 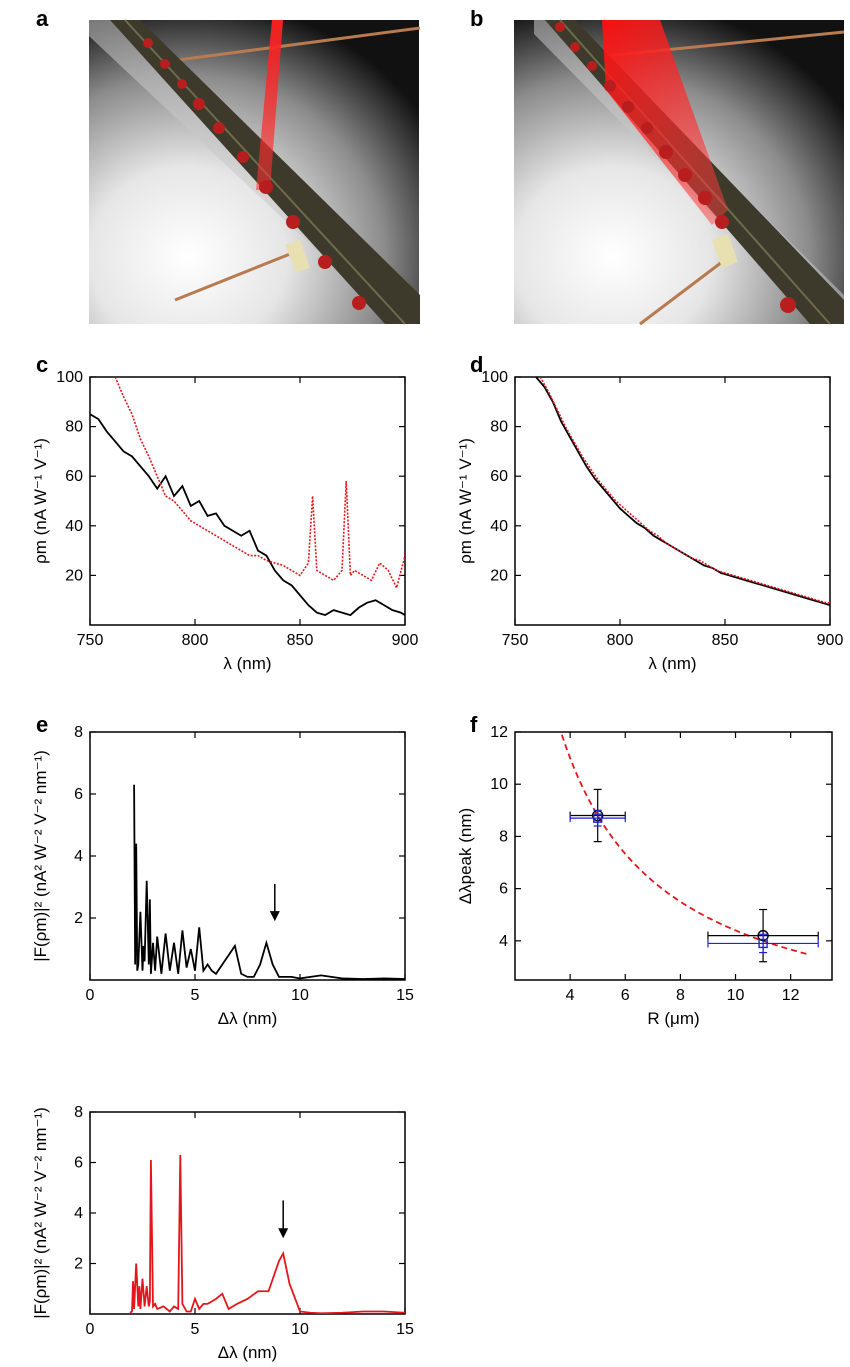 I want to click on x-tick-label: 6, so click(x=625, y=995).